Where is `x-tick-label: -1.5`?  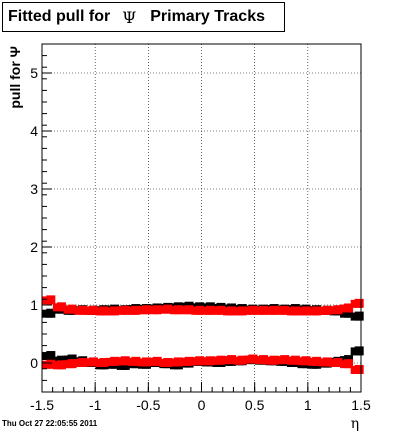
x-tick-label: -1.5 is located at coordinates (42, 405).